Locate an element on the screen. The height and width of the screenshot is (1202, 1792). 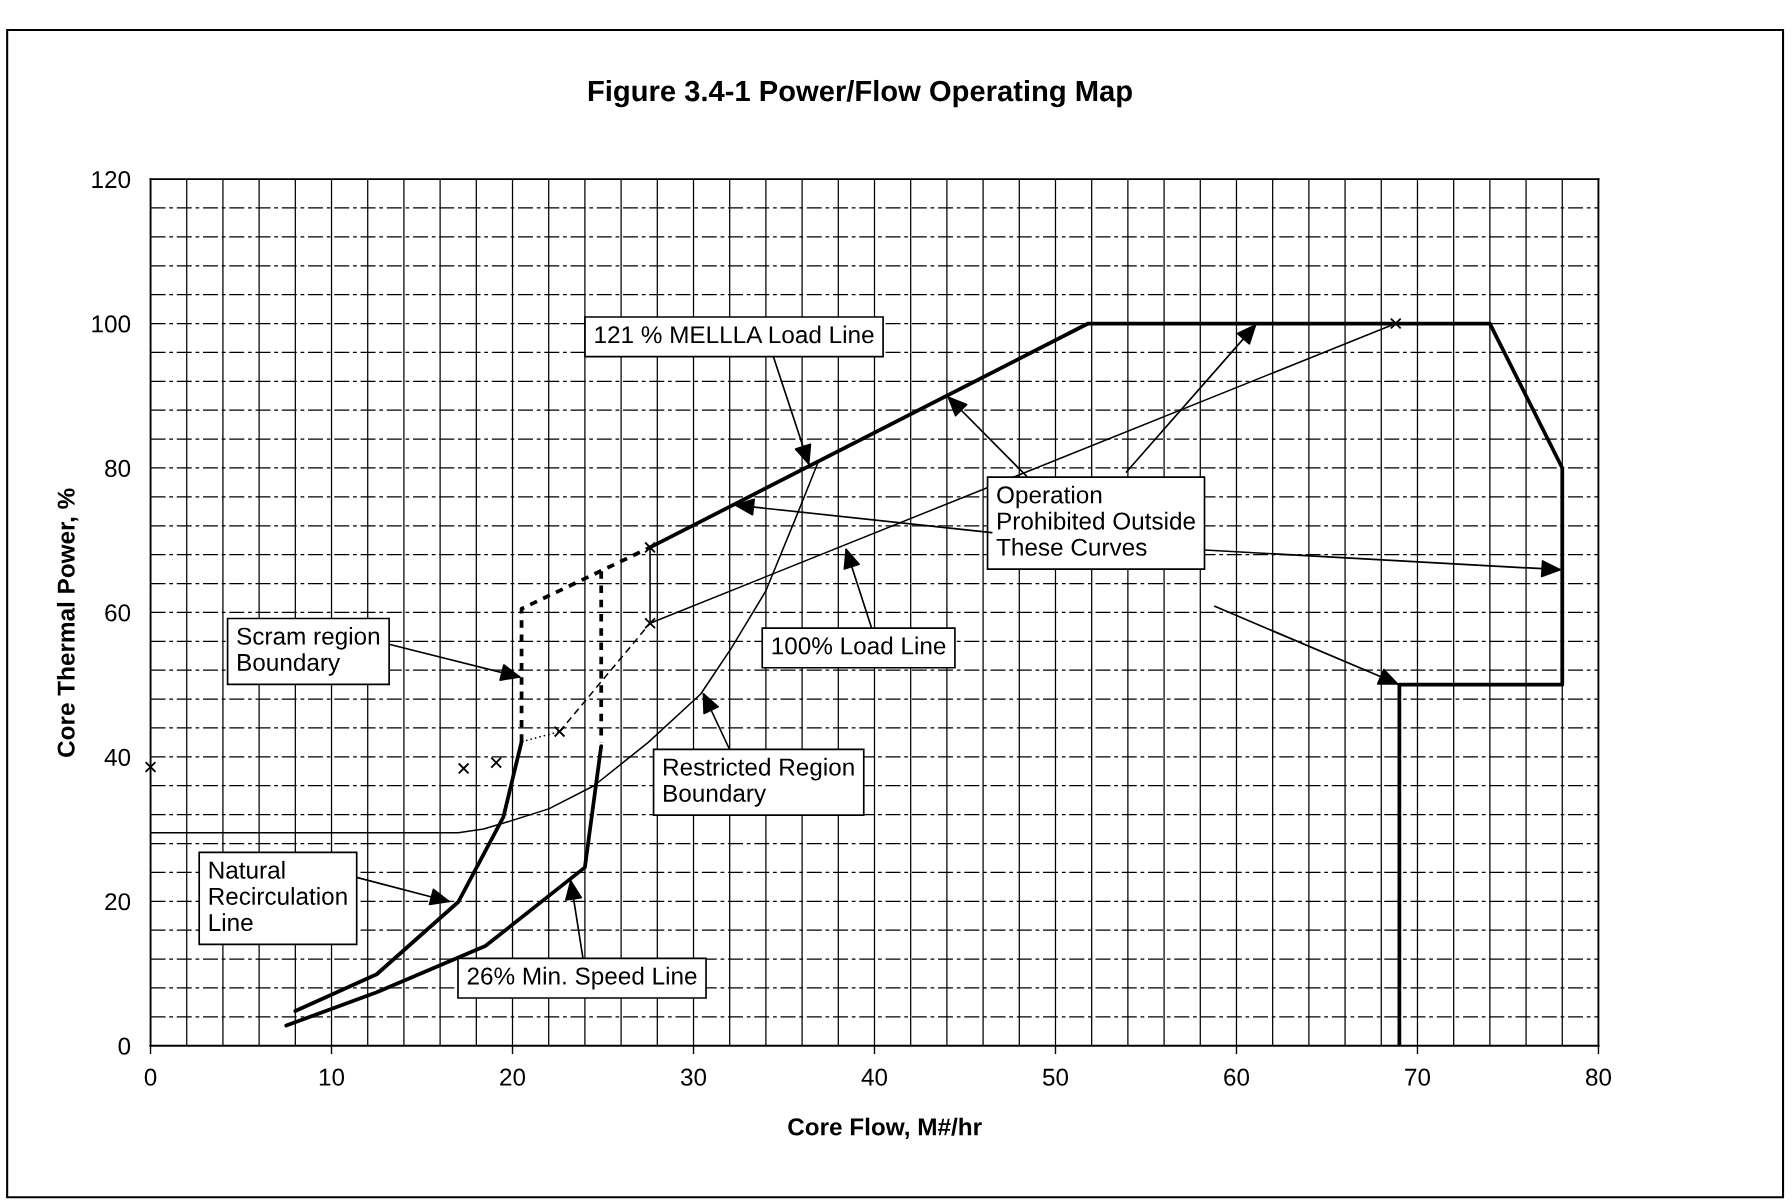
y-tick-label: 20 is located at coordinates (118, 902).